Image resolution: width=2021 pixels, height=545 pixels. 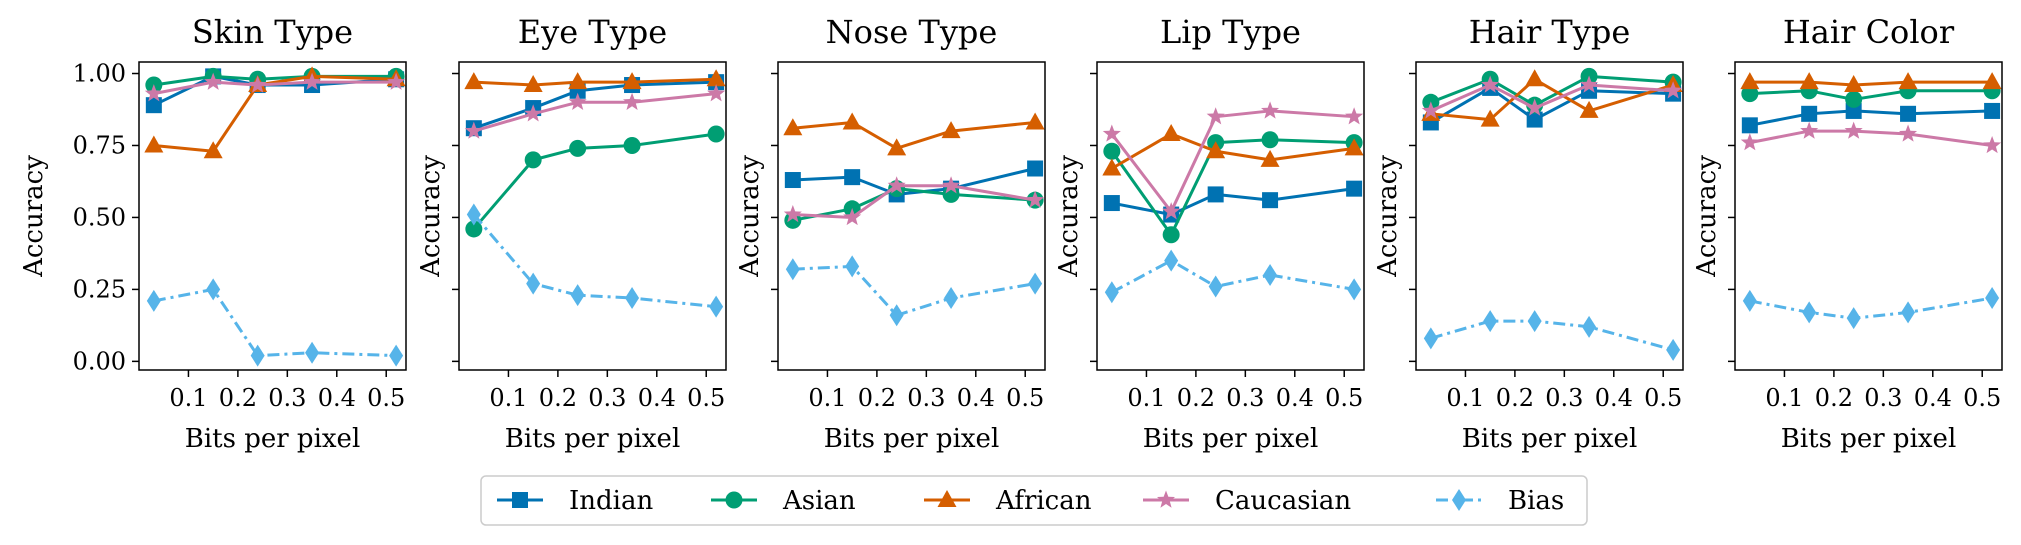 What do you see at coordinates (611, 501) in the screenshot?
I see `legend-label: Indian` at bounding box center [611, 501].